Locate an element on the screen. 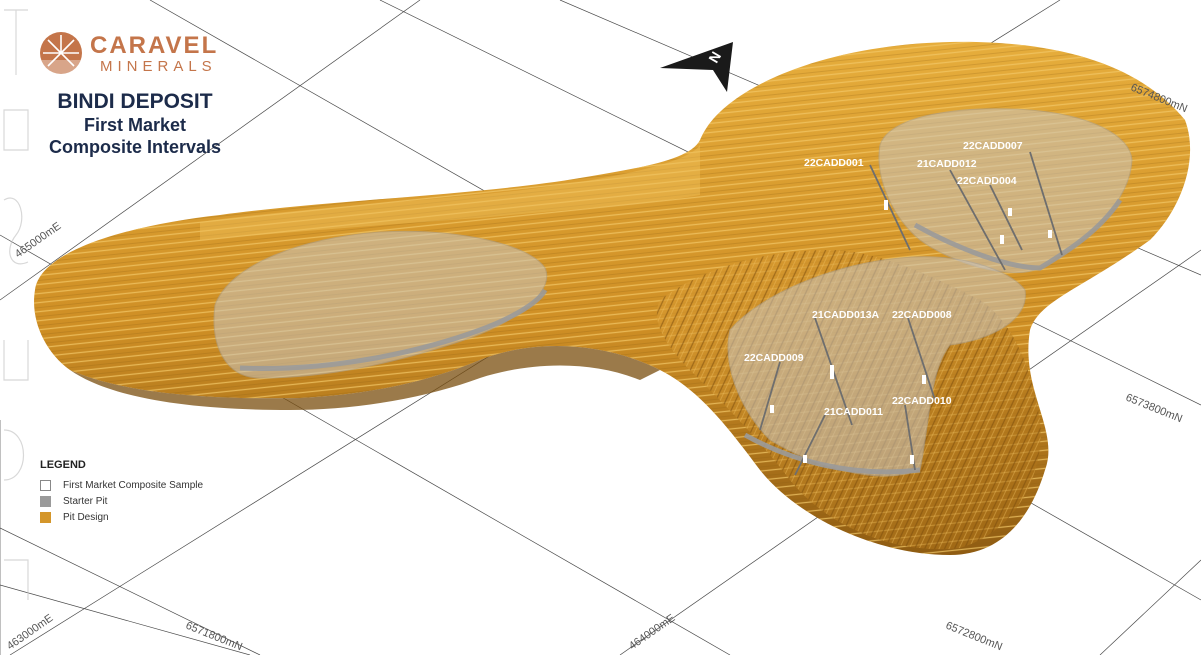 This screenshot has width=1201, height=655. legend-title: LEGEND is located at coordinates (63, 465).